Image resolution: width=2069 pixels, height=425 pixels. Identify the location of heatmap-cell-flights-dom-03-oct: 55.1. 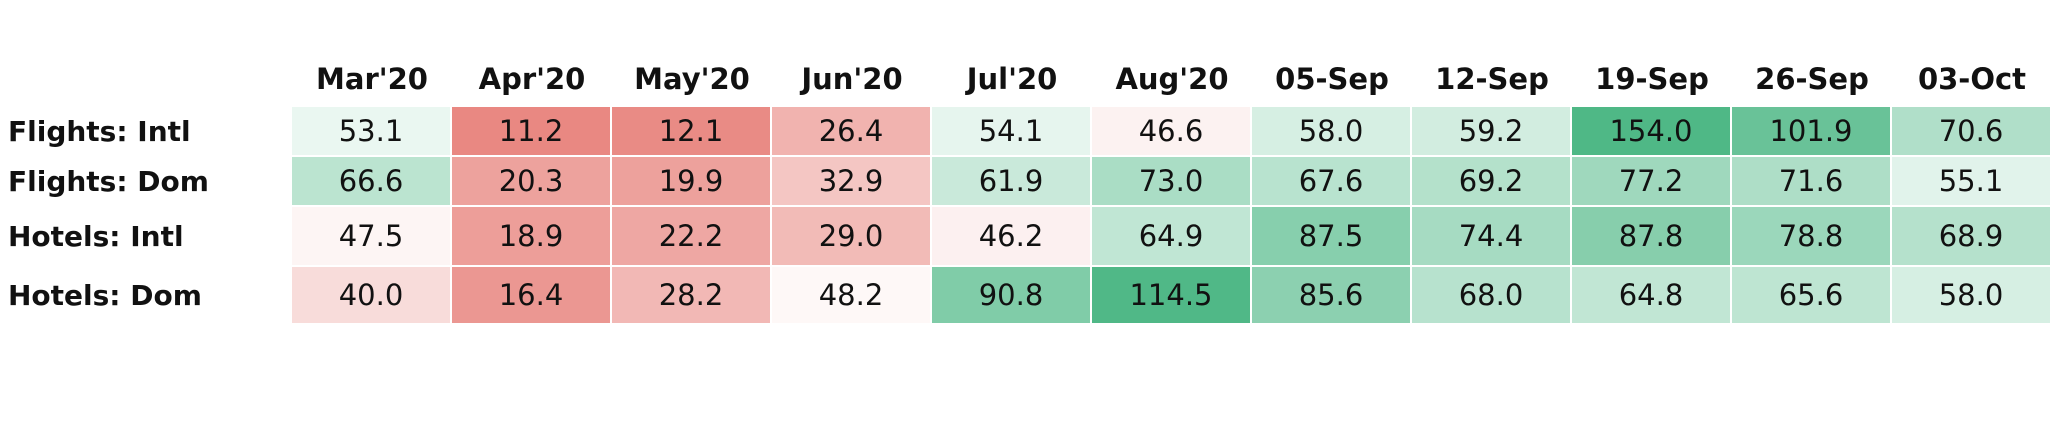
(1972, 182).